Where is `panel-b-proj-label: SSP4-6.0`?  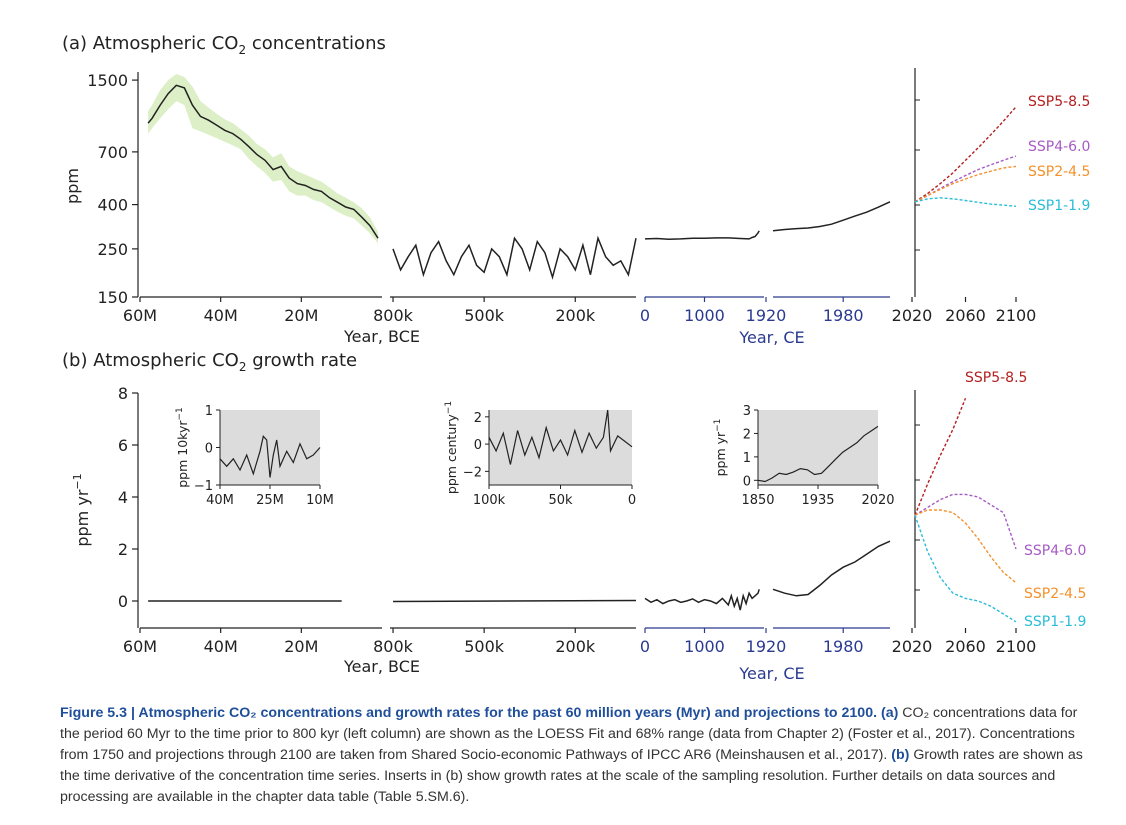
panel-b-proj-label: SSP4-6.0 is located at coordinates (1055, 551).